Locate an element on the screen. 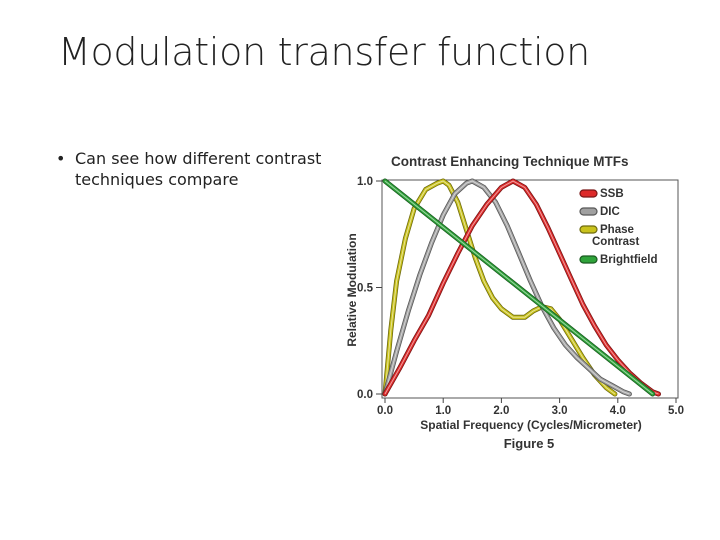 The width and height of the screenshot is (720, 540). figure-caption: Figure 5 is located at coordinates (529, 443).